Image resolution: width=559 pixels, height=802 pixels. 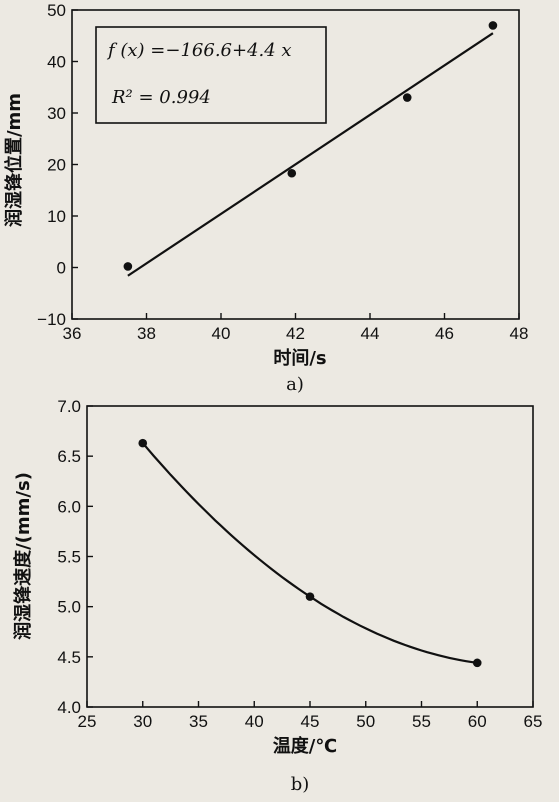 I want to click on x-tick-label: 44, so click(x=370, y=333).